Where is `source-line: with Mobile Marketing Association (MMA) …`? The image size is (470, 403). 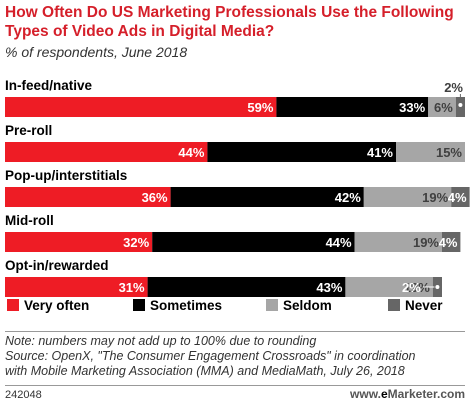
source-line: with Mobile Marketing Association (MMA) … is located at coordinates (205, 371).